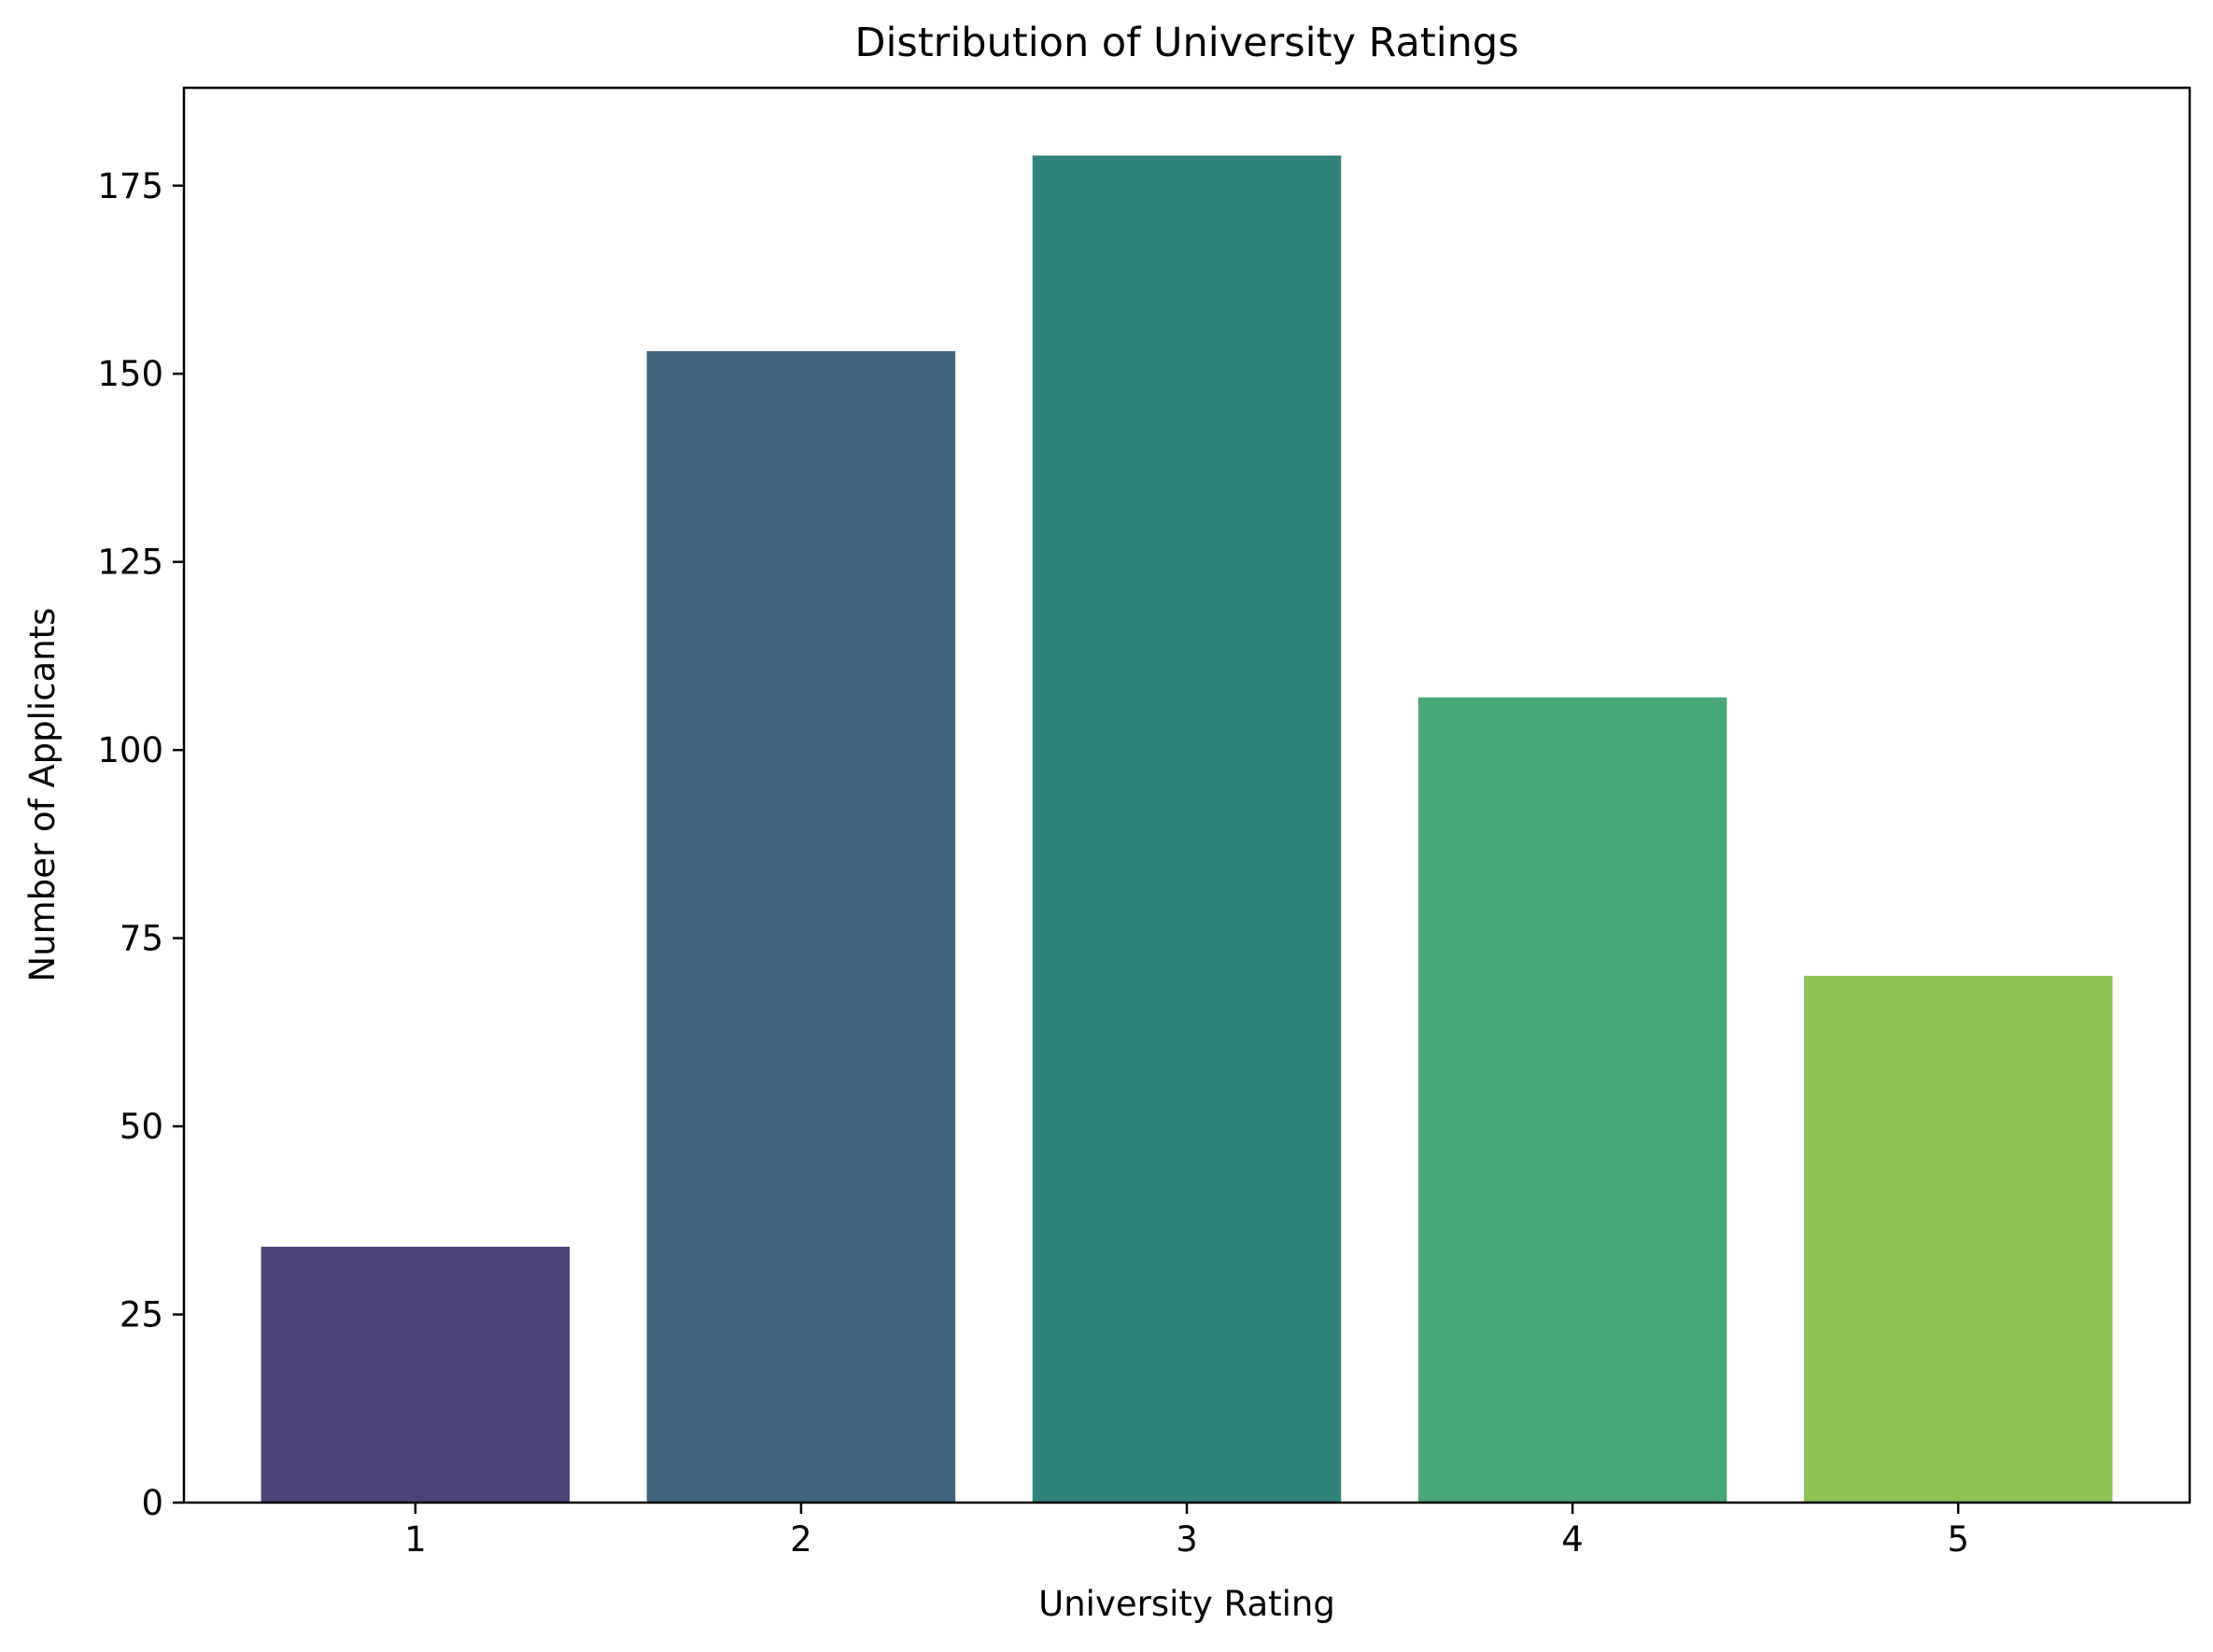 The image size is (2213, 1652). I want to click on x-tick-label: 1, so click(416, 1539).